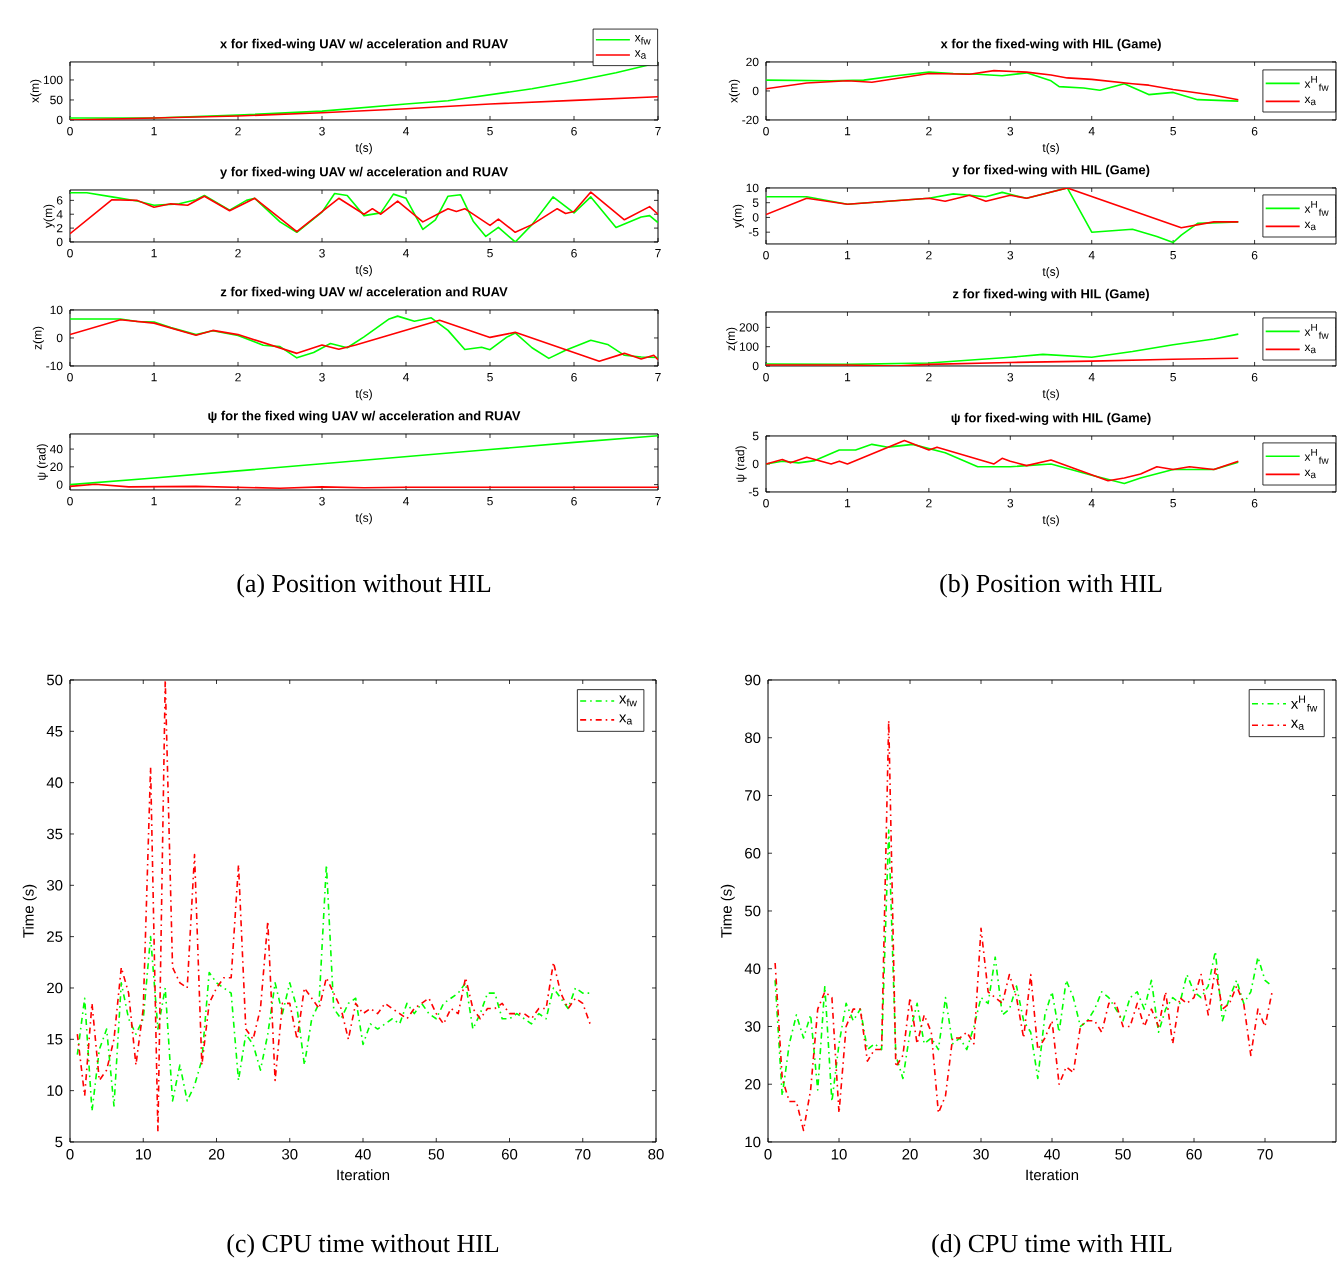 The height and width of the screenshot is (1278, 1342). Describe the element at coordinates (363, 1246) in the screenshot. I see `text: (c) CPU time without HIL` at that location.